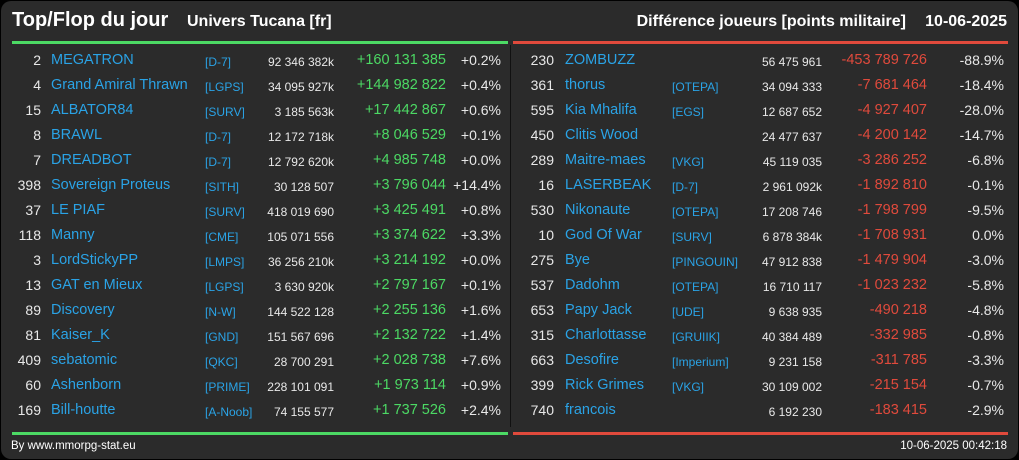  What do you see at coordinates (222, 337) in the screenshot?
I see `alliance-tag-link: [GND]` at bounding box center [222, 337].